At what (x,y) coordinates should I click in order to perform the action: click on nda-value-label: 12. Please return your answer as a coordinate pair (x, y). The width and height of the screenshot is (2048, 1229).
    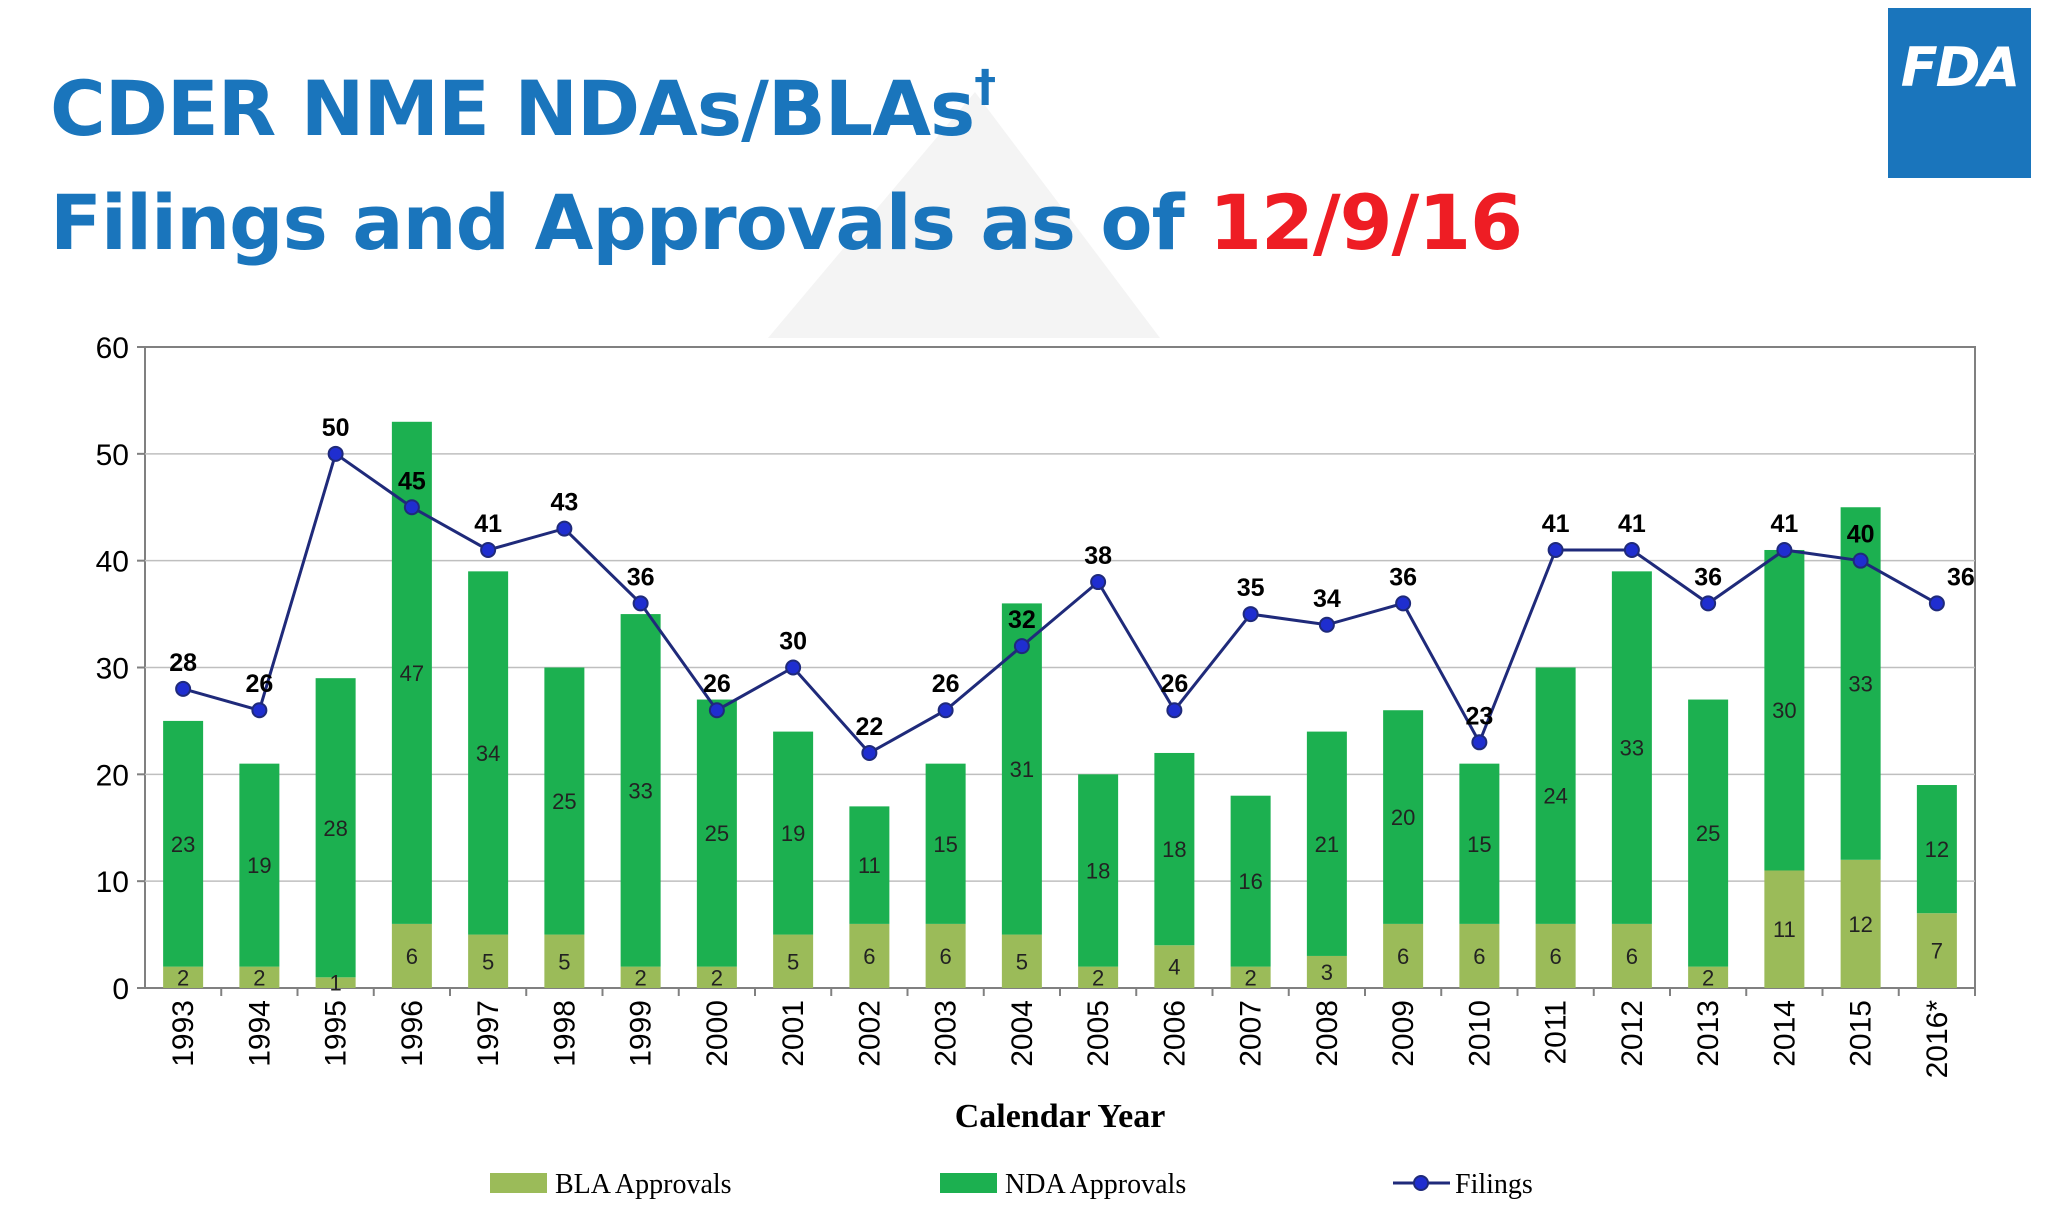
    Looking at the image, I should click on (1937, 849).